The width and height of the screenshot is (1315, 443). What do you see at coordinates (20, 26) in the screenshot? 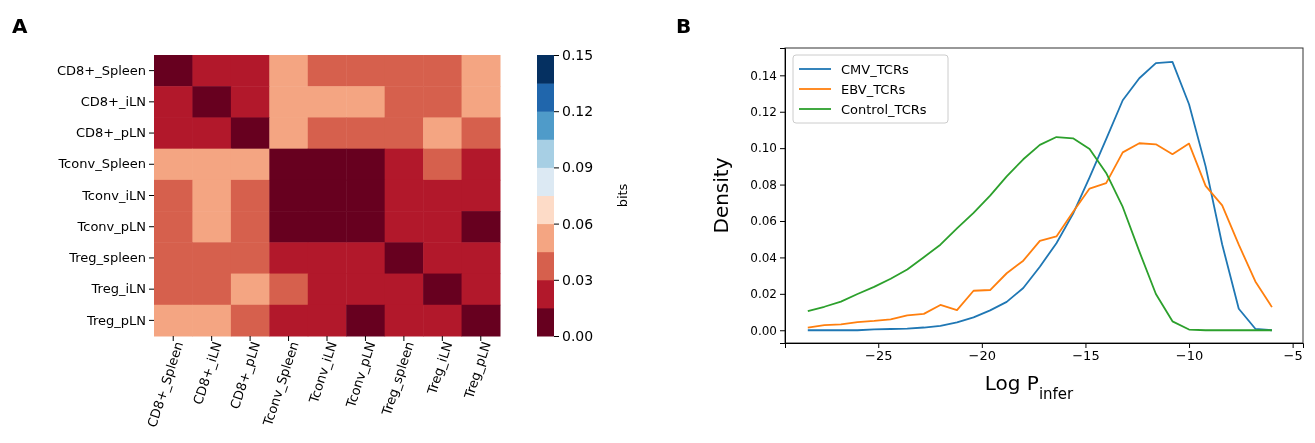
I see `text: A` at bounding box center [20, 26].